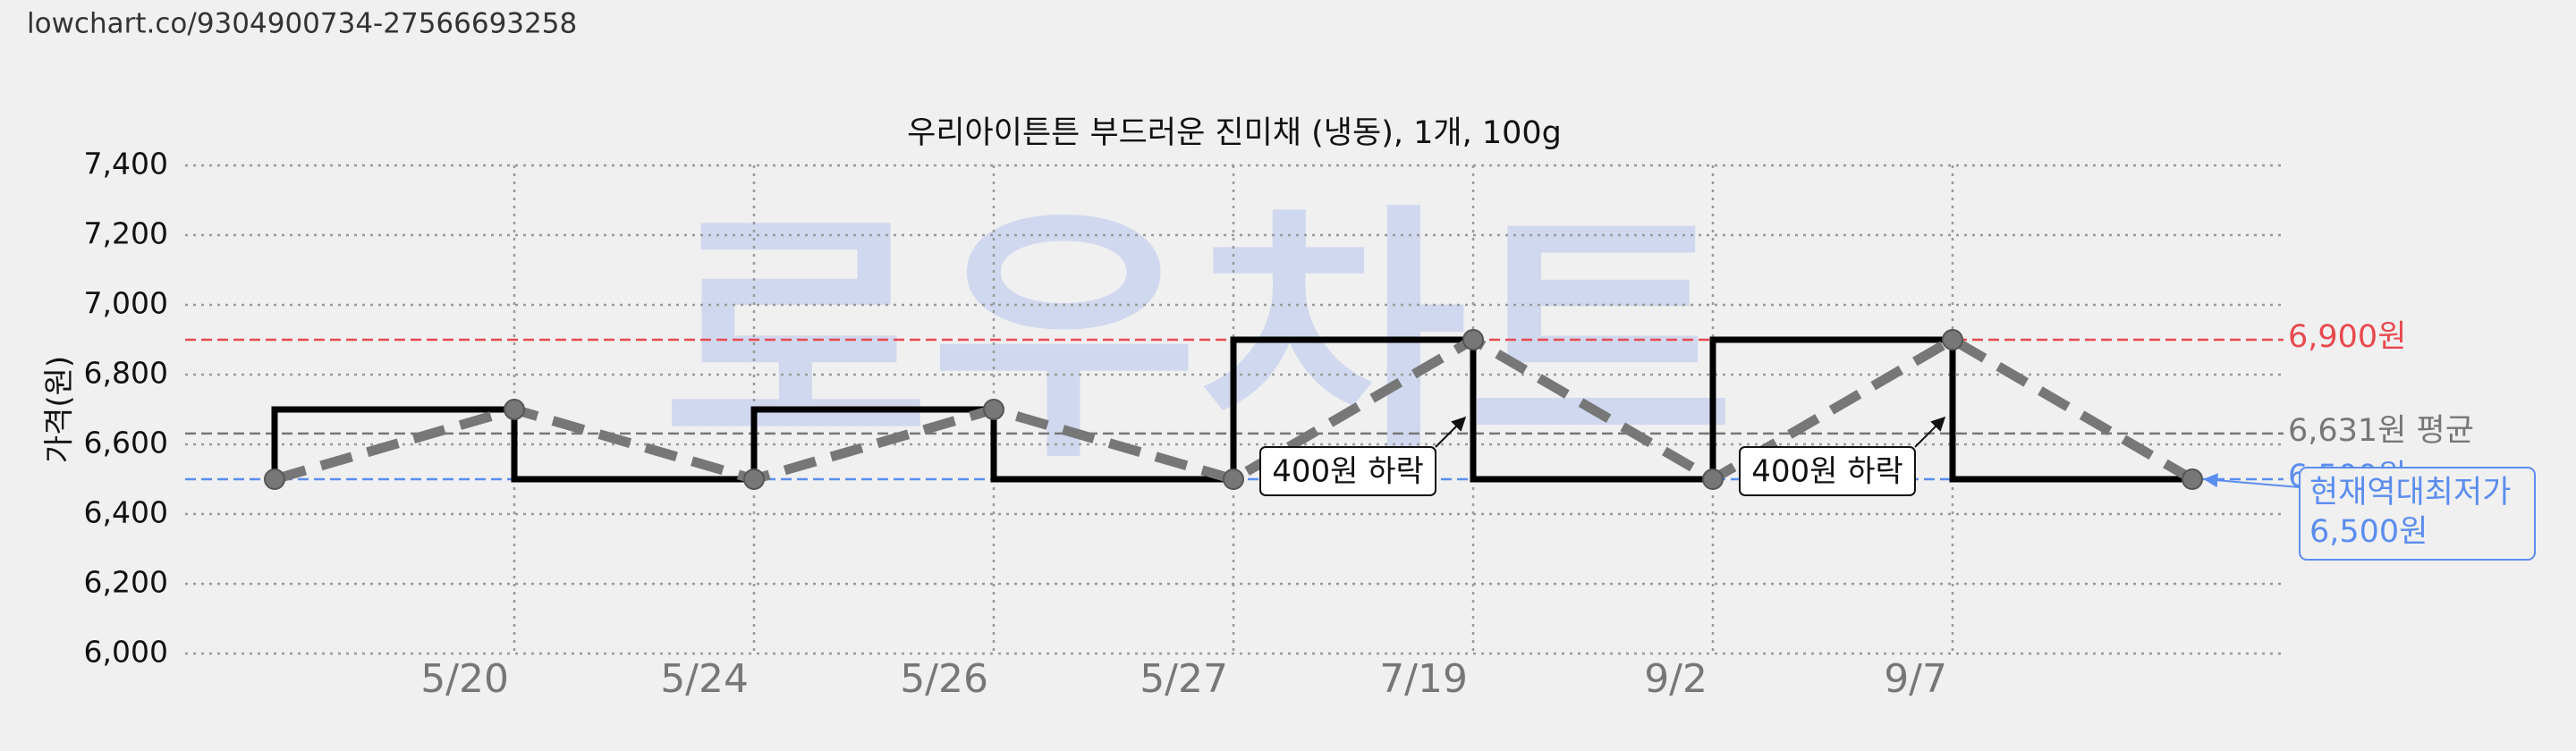 The width and height of the screenshot is (2576, 751). Describe the element at coordinates (126, 233) in the screenshot. I see `y-tick-label: 7,200` at that location.